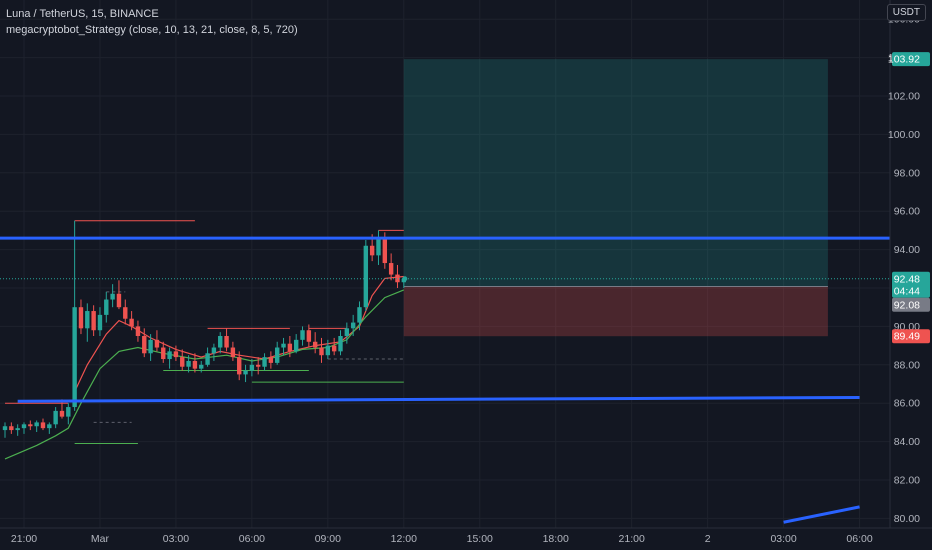  I want to click on price-tick-label: 96.00, so click(907, 212).